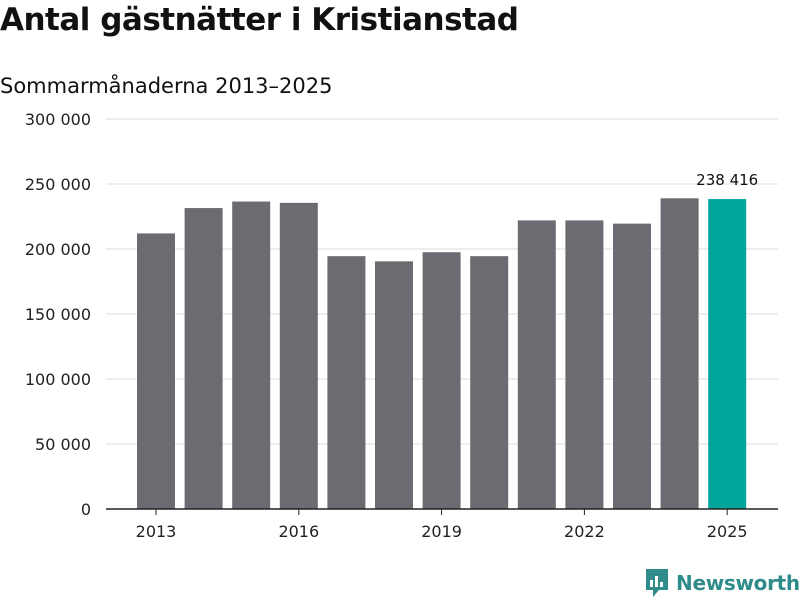 This screenshot has height=600, width=800. I want to click on bar-2016, so click(298, 355).